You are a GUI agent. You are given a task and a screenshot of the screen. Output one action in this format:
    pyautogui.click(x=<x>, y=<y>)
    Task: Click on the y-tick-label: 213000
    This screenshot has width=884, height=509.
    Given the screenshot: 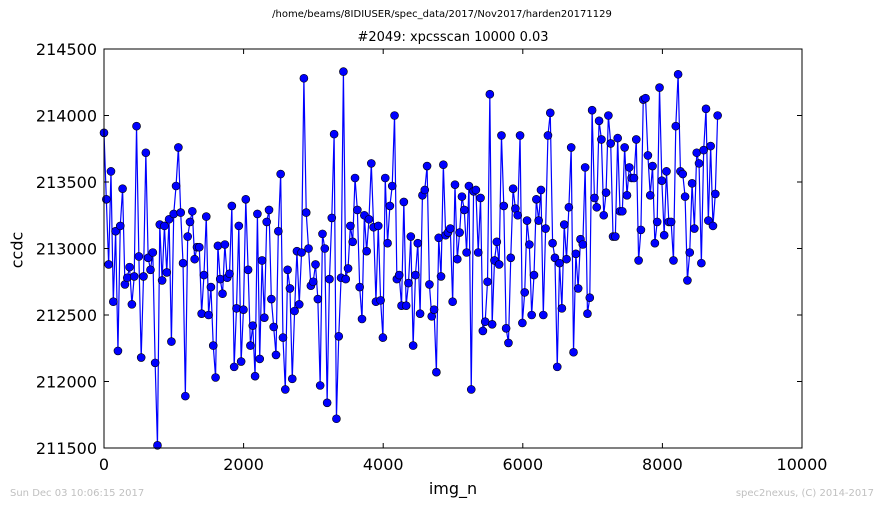 What is the action you would take?
    pyautogui.click(x=66, y=249)
    